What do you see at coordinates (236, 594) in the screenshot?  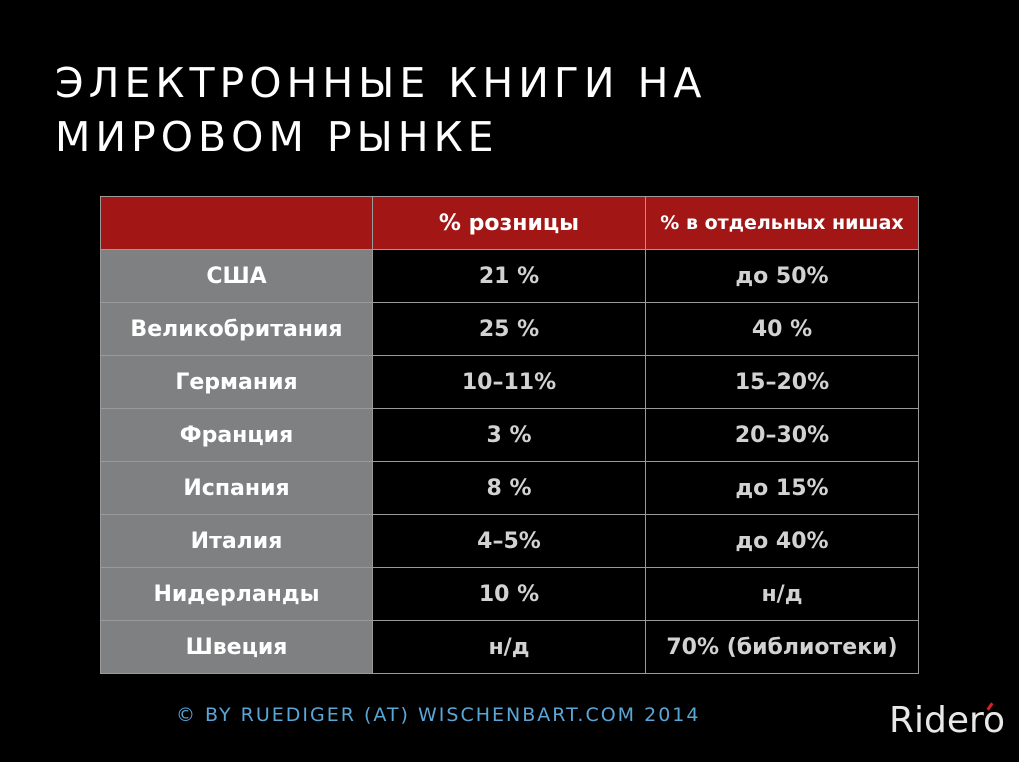 I see `country-cell: Нидерланды` at bounding box center [236, 594].